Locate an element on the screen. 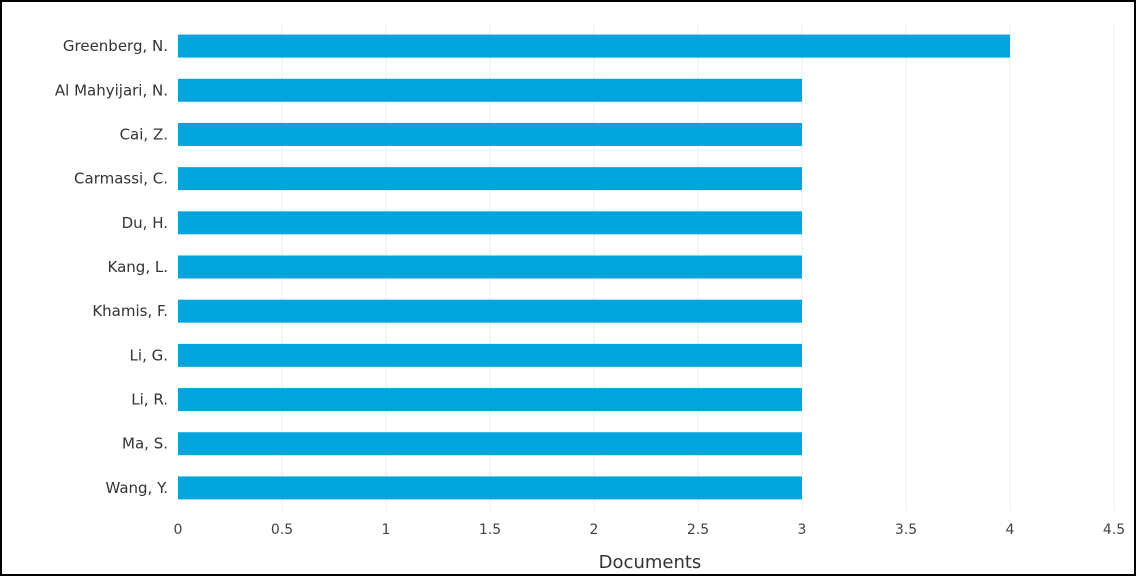 The height and width of the screenshot is (578, 1136). category-label: Carmassi, C. is located at coordinates (121, 179).